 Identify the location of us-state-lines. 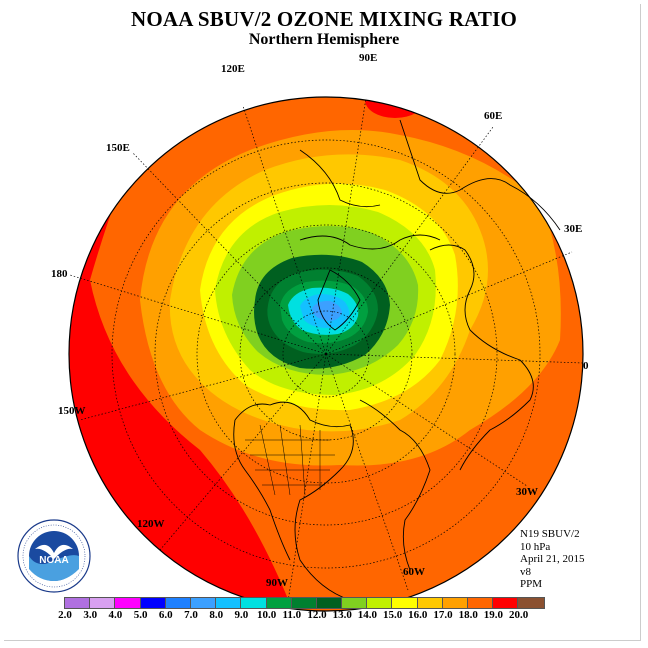
(290, 460).